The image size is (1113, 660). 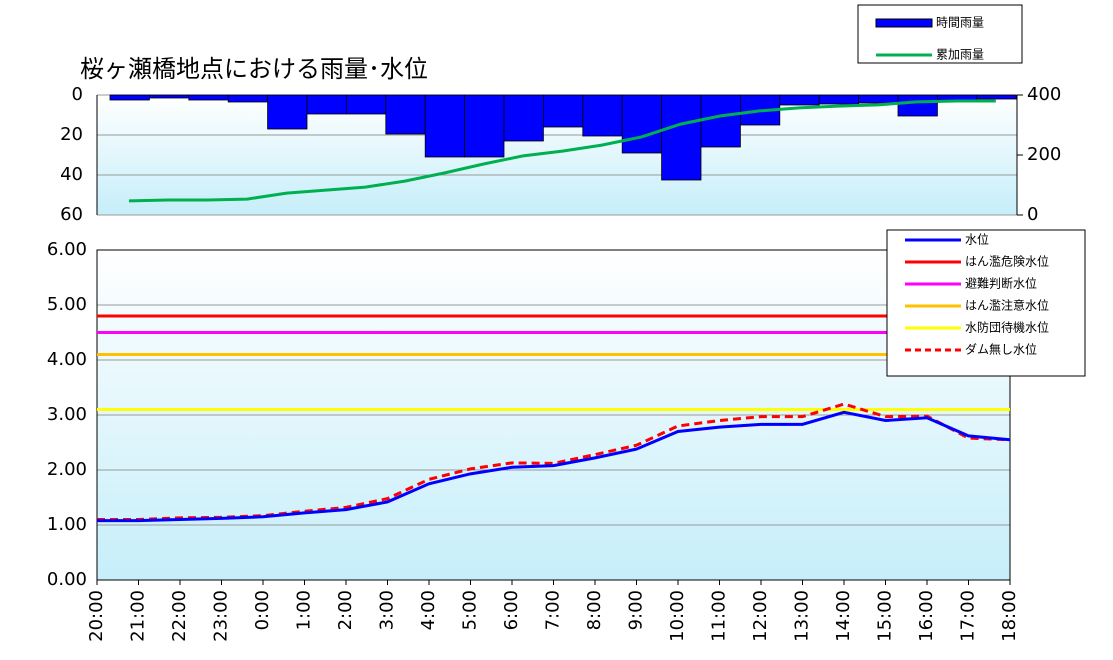 I want to click on y-tick-label: 1.00, so click(x=67, y=524).